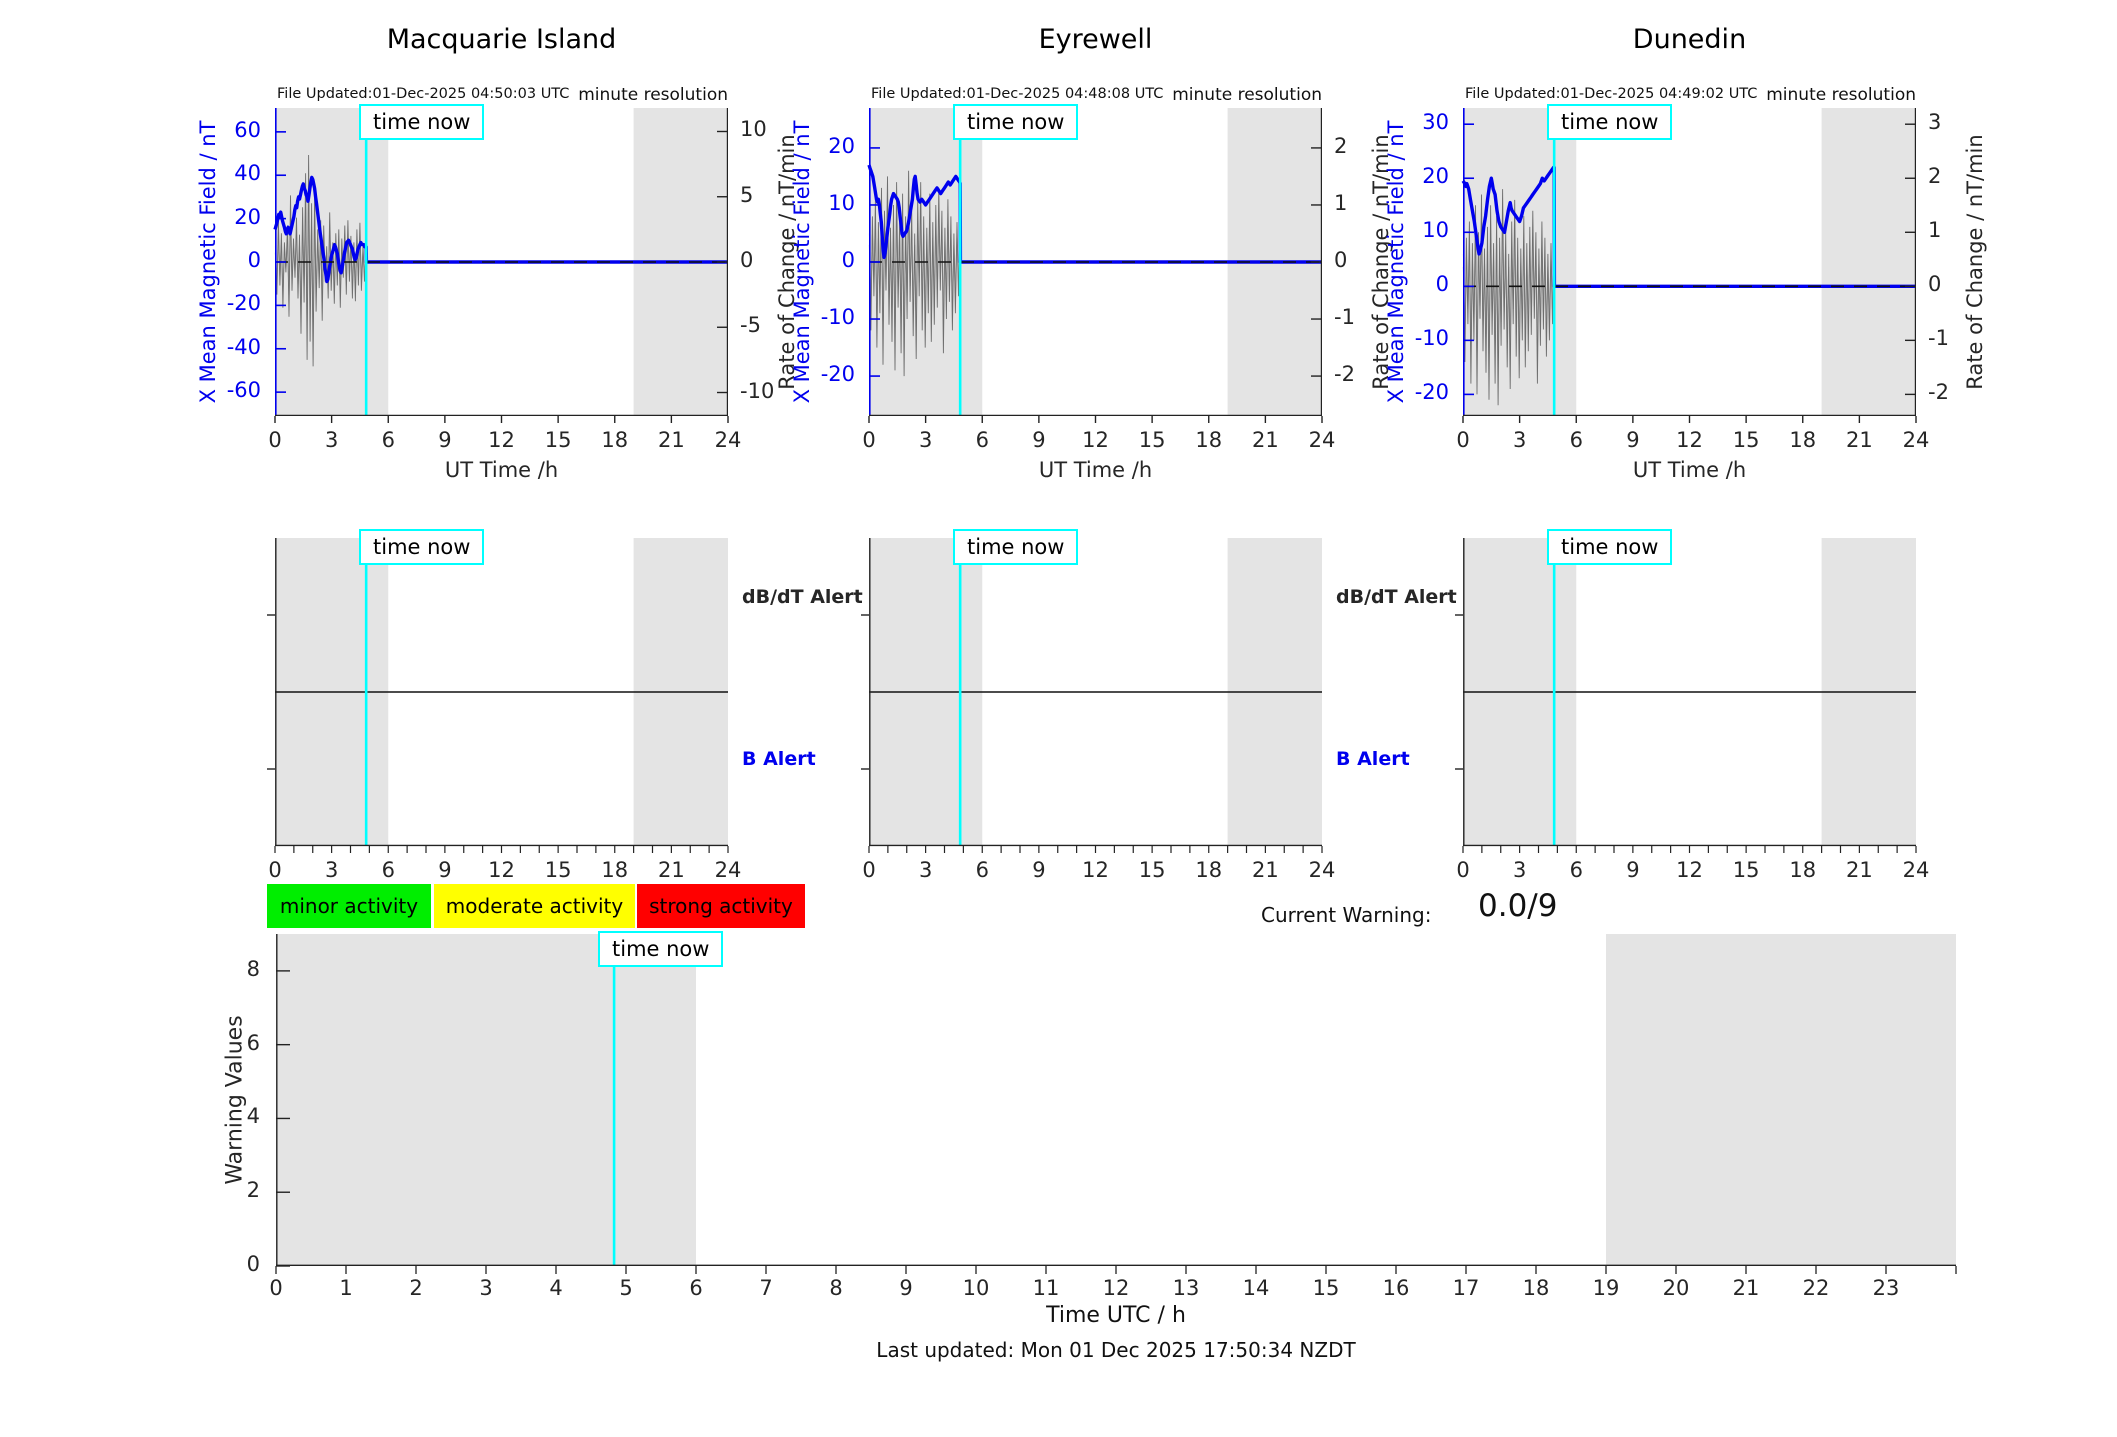  What do you see at coordinates (1116, 1315) in the screenshot?
I see `bottom-x-axis-label: Time UTC / h` at bounding box center [1116, 1315].